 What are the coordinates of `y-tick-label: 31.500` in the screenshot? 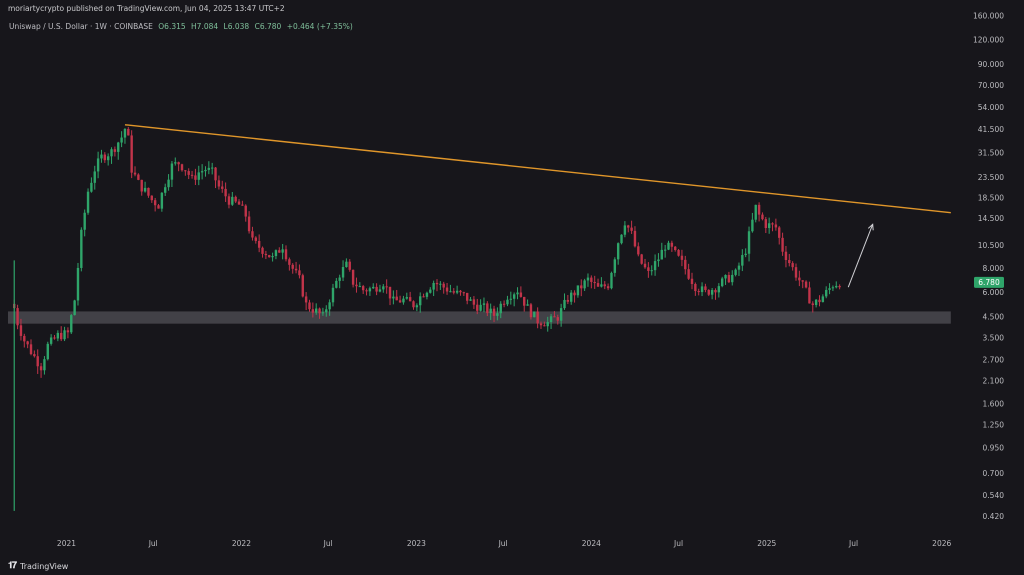 It's located at (991, 152).